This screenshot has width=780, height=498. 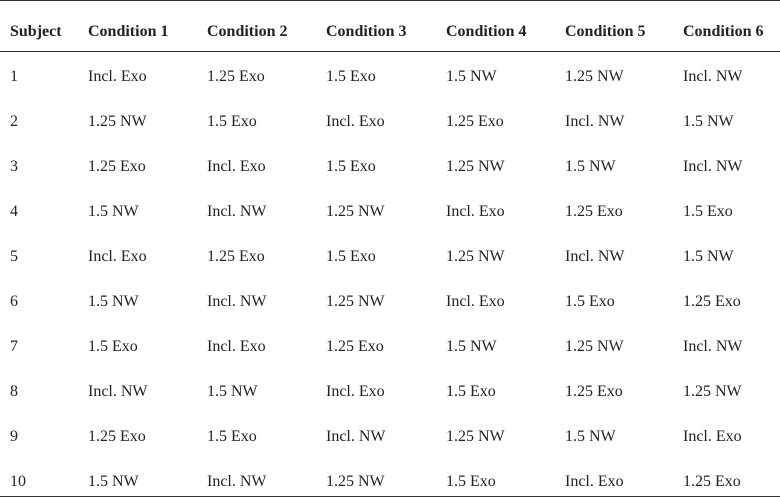 What do you see at coordinates (14, 301) in the screenshot?
I see `table-cell: 6` at bounding box center [14, 301].